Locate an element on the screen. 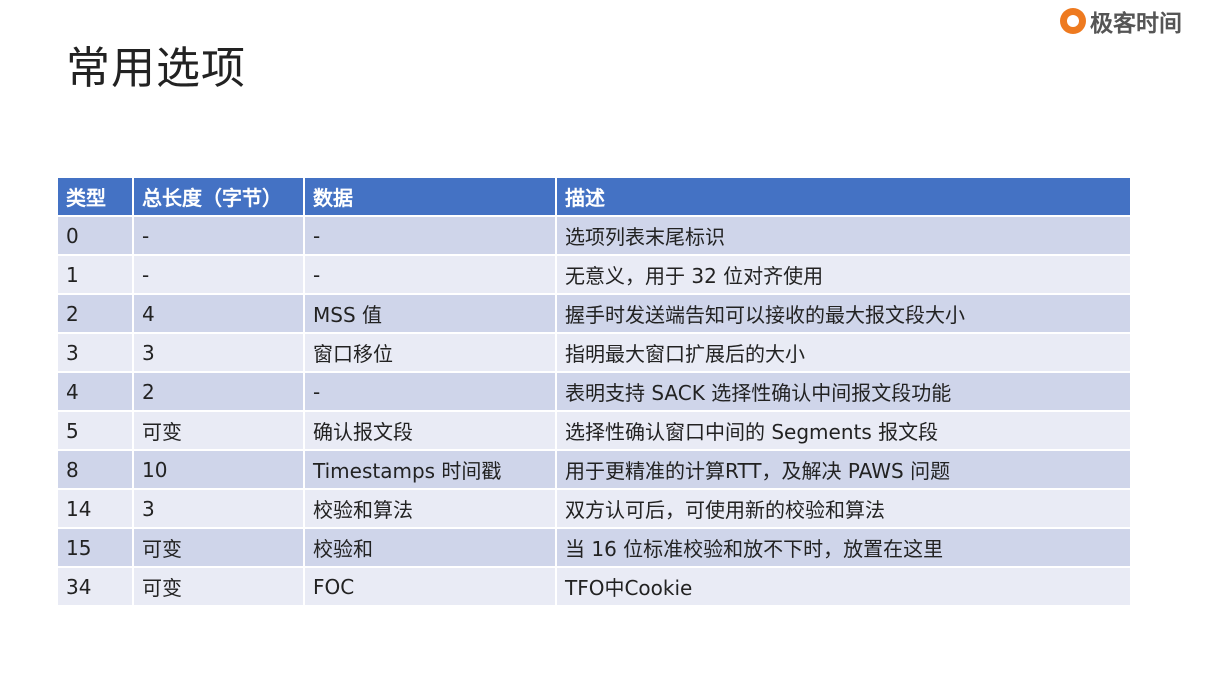 This screenshot has height=693, width=1230. table-row: 0- - 选项列表末尾标识 is located at coordinates (594, 235).